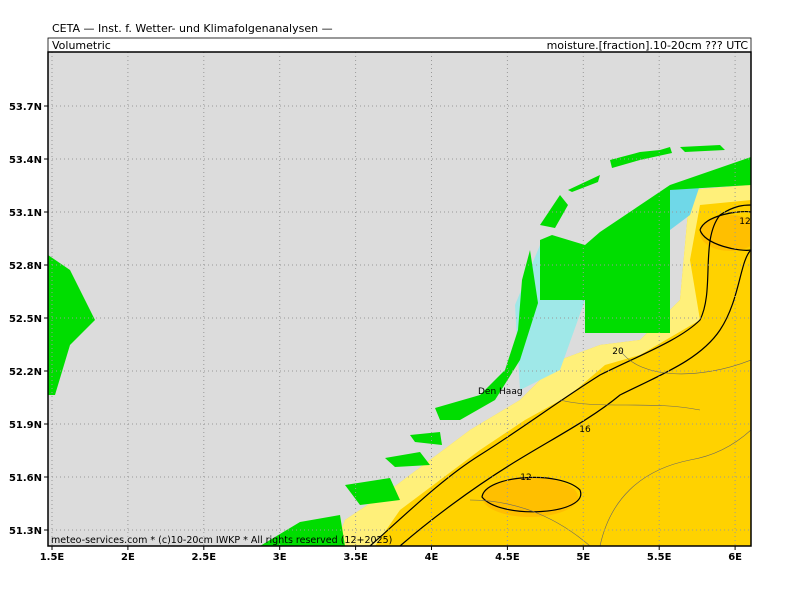 This screenshot has height=604, width=800. What do you see at coordinates (645, 245) in the screenshot?
I see `land-north` at bounding box center [645, 245].